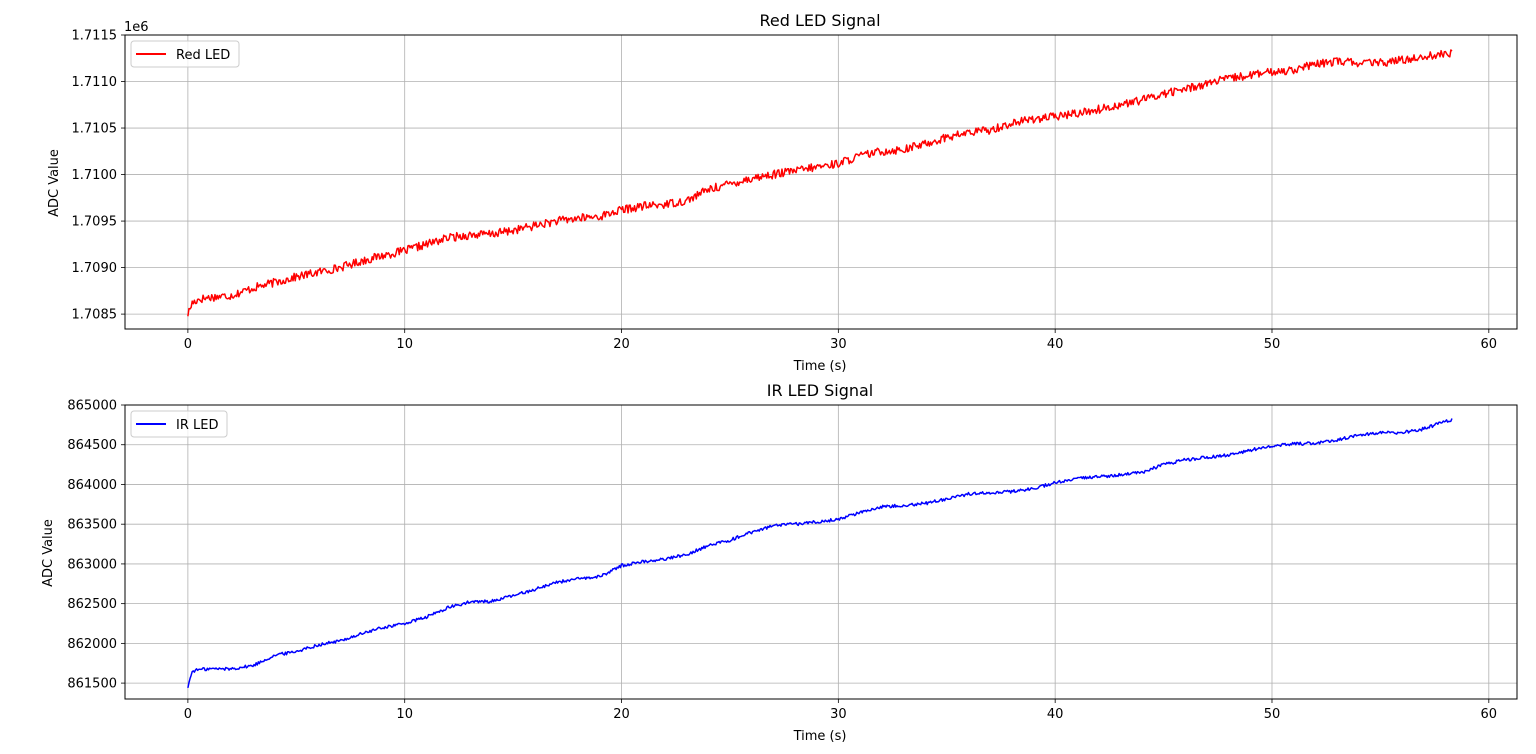 Image resolution: width=1536 pixels, height=754 pixels. What do you see at coordinates (404, 344) in the screenshot?
I see `red-led-x-tick-label: 10` at bounding box center [404, 344].